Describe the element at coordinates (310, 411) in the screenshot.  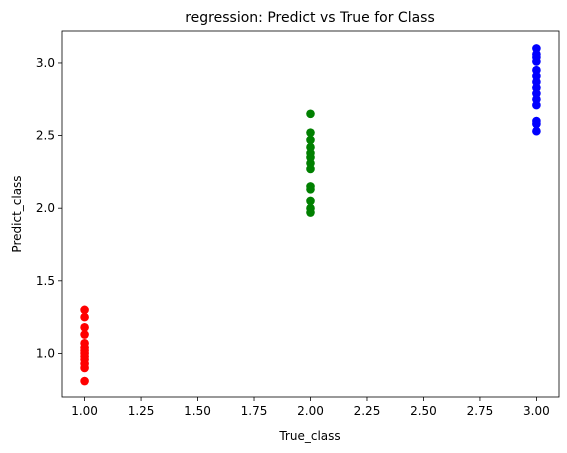
I see `x-tick-label: 2.00` at that location.